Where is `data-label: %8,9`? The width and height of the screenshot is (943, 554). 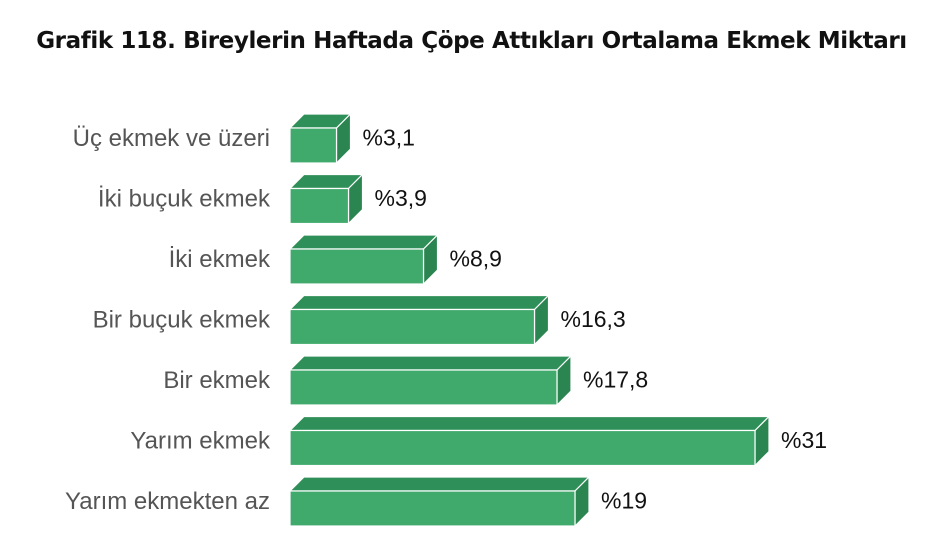
data-label: %8,9 is located at coordinates (476, 259).